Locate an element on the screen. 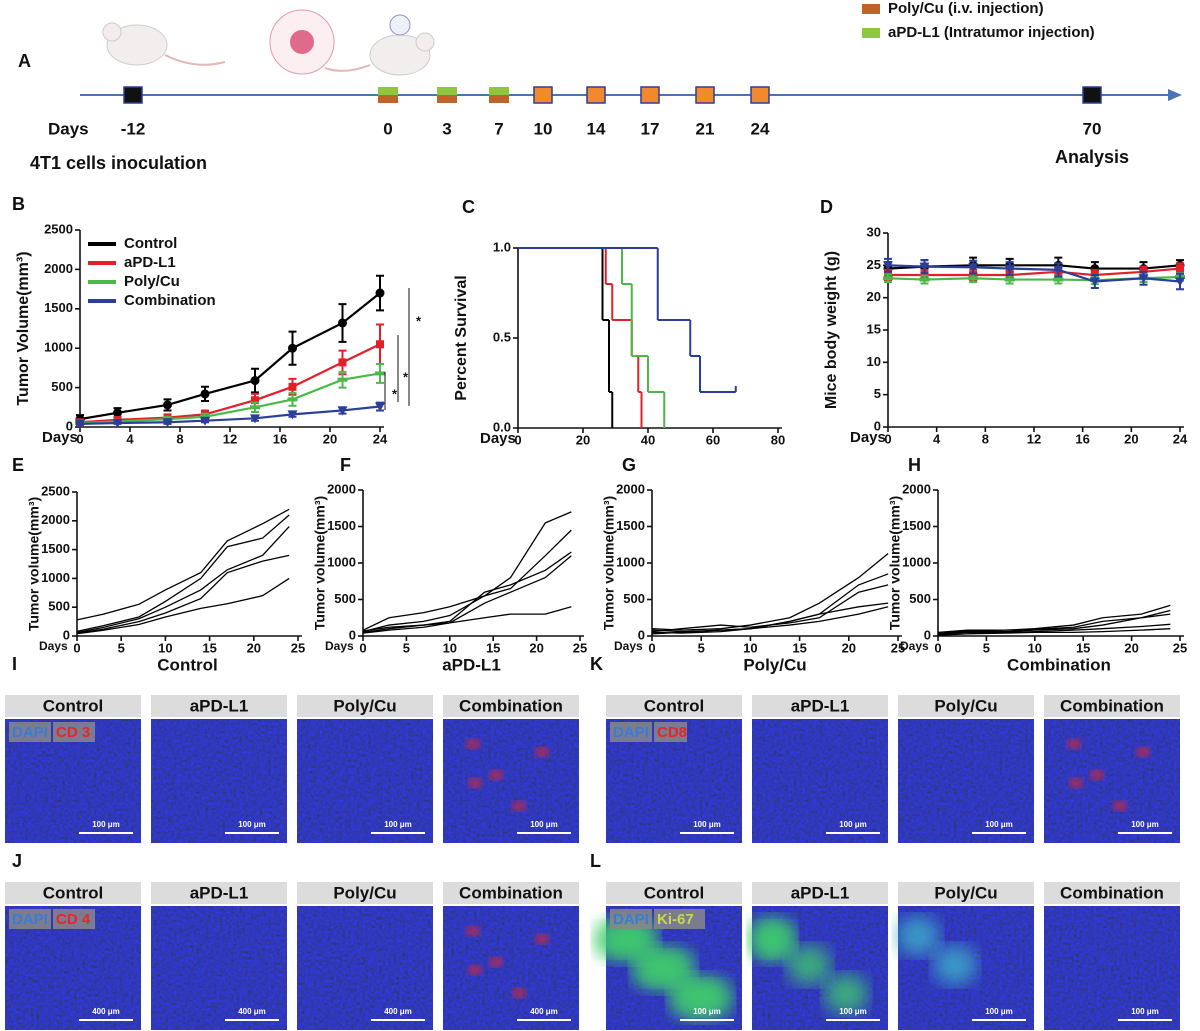  stain-label: CD 4 is located at coordinates (73, 919).